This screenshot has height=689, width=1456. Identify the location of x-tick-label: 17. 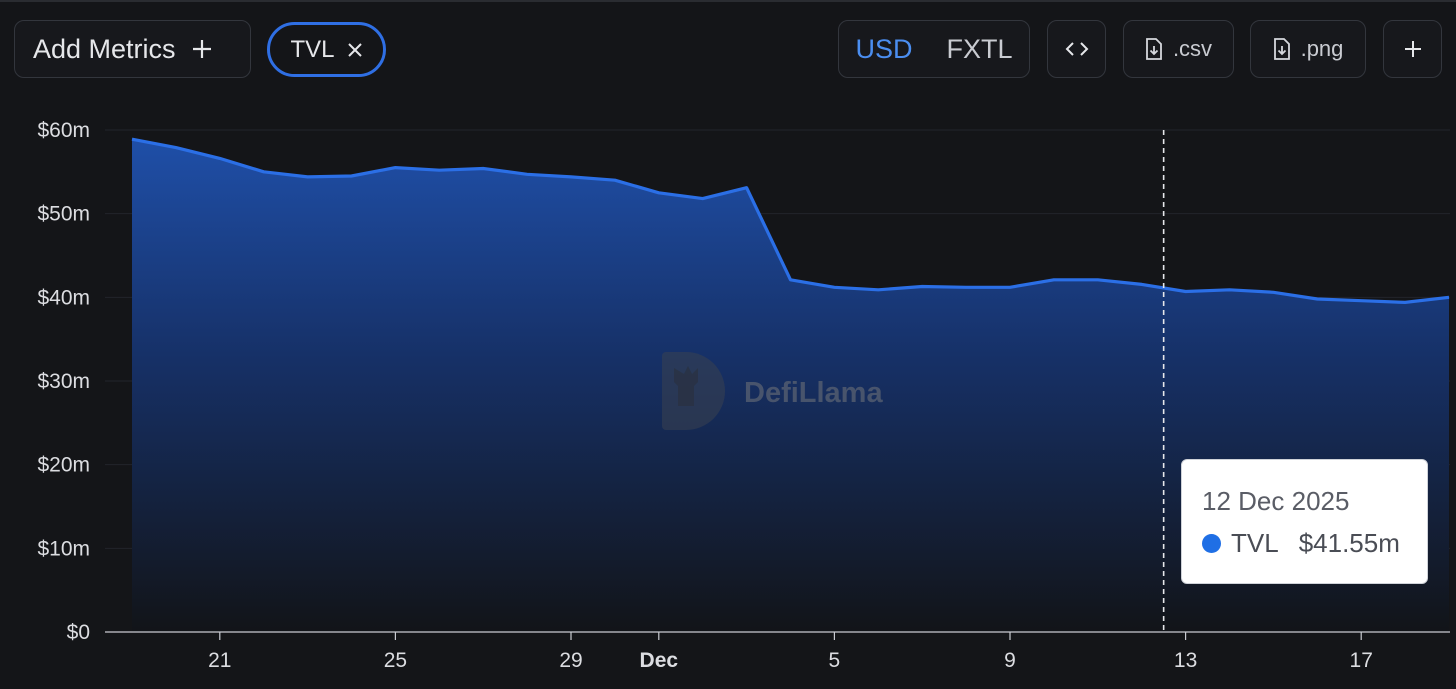
(1361, 660).